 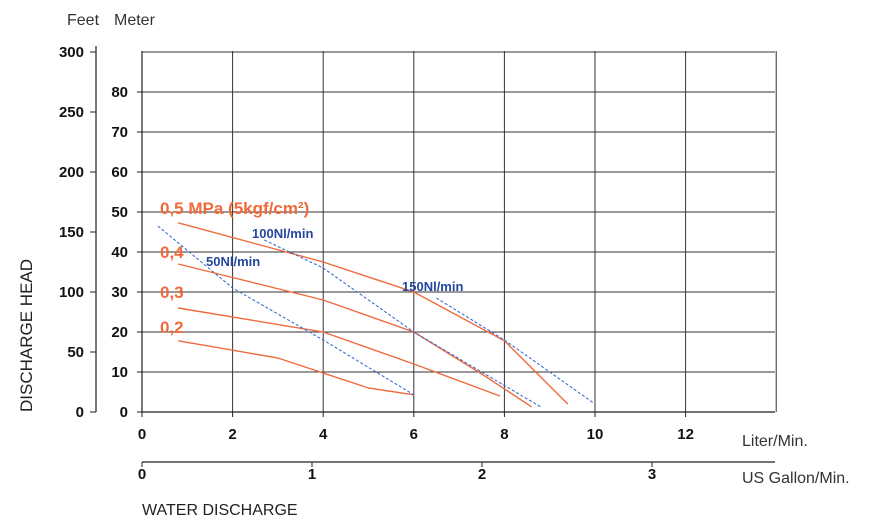 What do you see at coordinates (775, 441) in the screenshot?
I see `x-unit-liter: Liter/Min.` at bounding box center [775, 441].